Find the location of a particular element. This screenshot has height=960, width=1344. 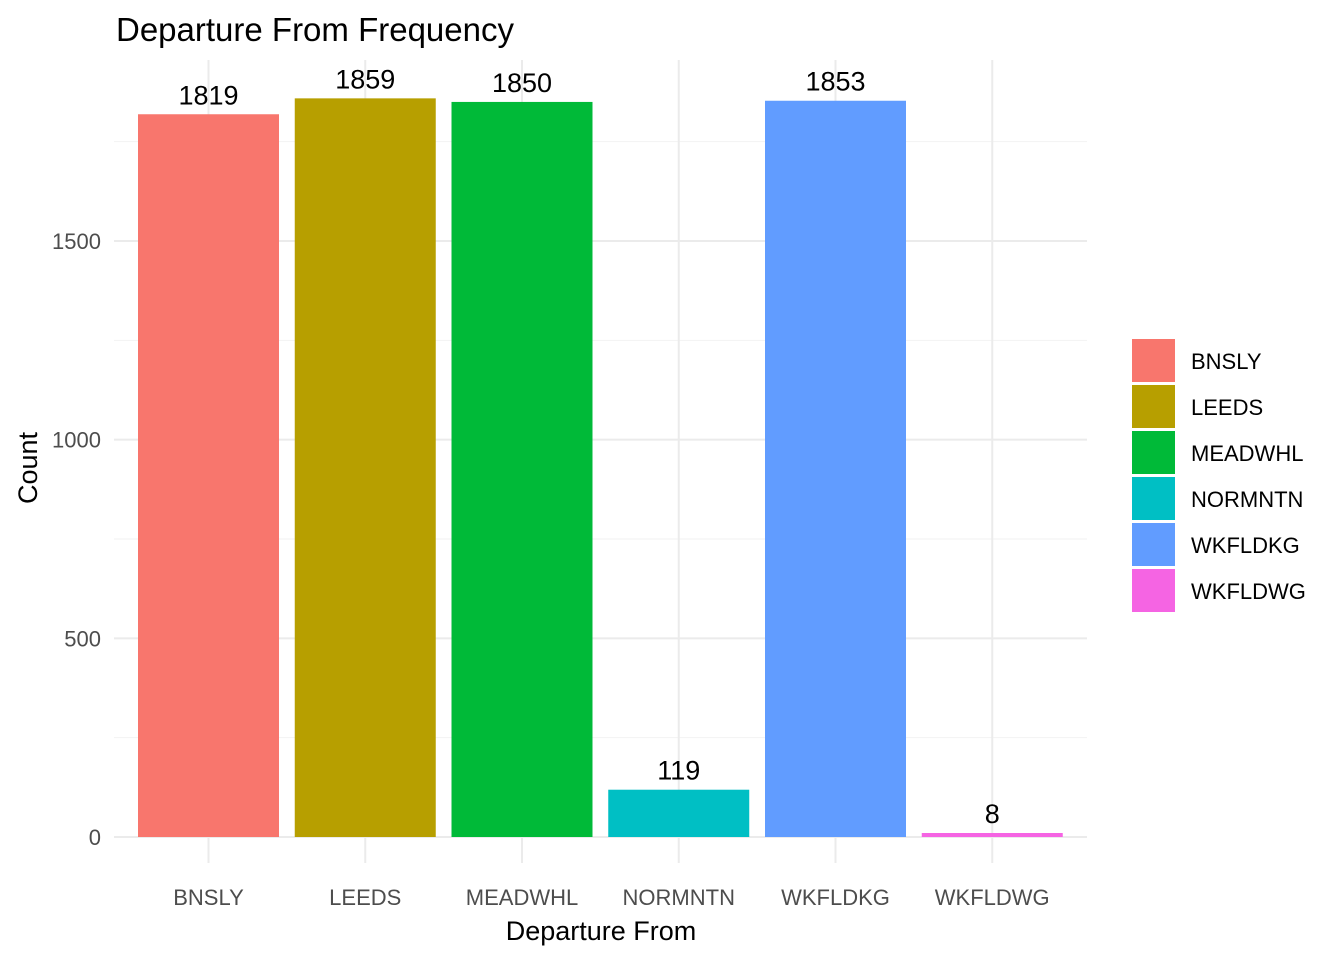

legend-key-meadwhl is located at coordinates (1153, 452).